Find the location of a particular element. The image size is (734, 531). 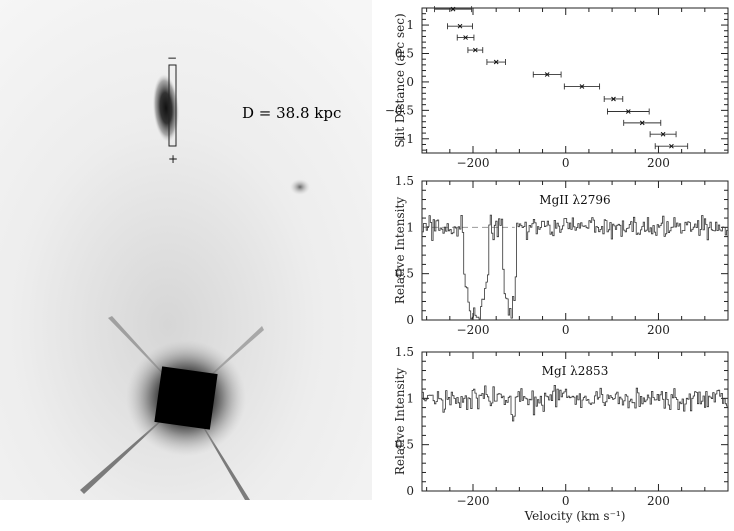

slit-box is located at coordinates (172, 105).